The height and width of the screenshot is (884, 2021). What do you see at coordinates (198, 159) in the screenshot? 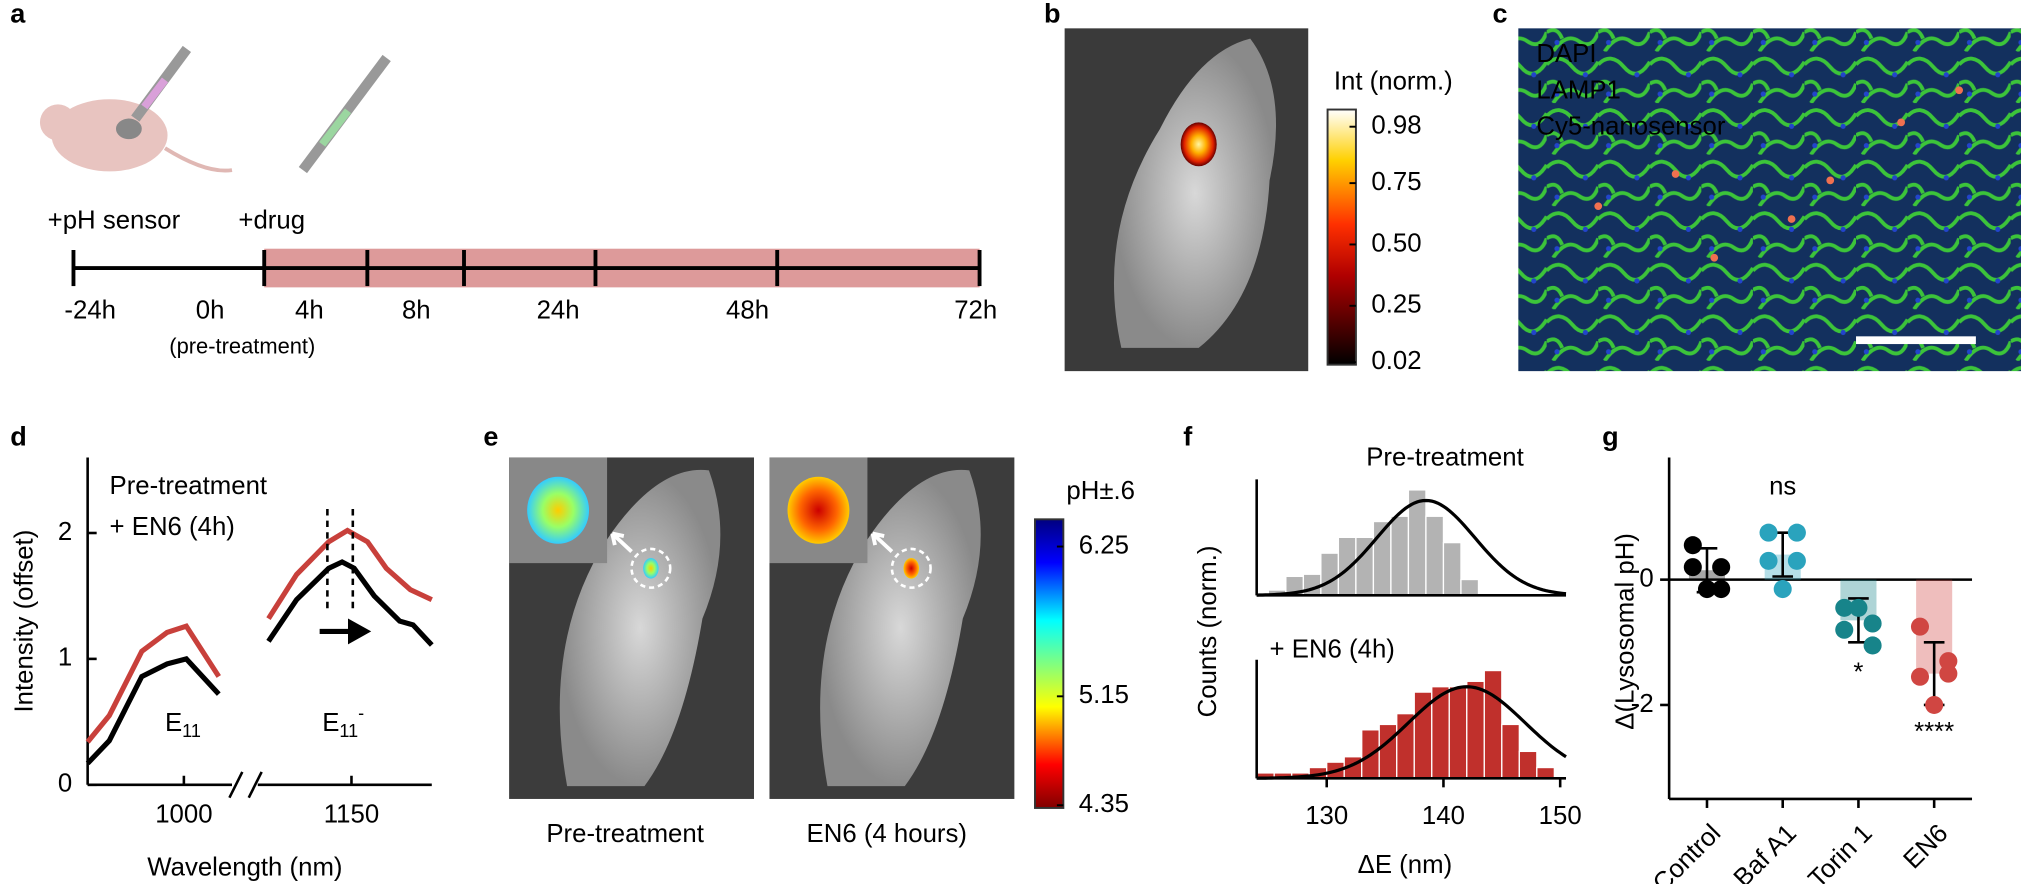
I see `mouse-tail` at bounding box center [198, 159].